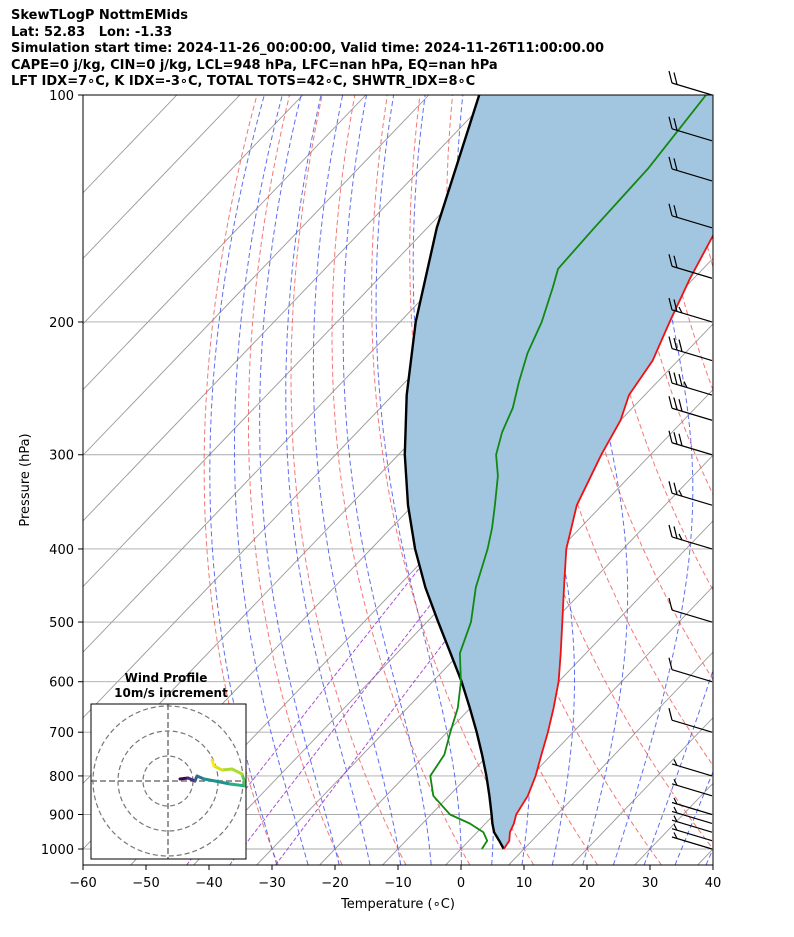 This screenshot has width=794, height=937. I want to click on x-tick-label: −20, so click(334, 883).